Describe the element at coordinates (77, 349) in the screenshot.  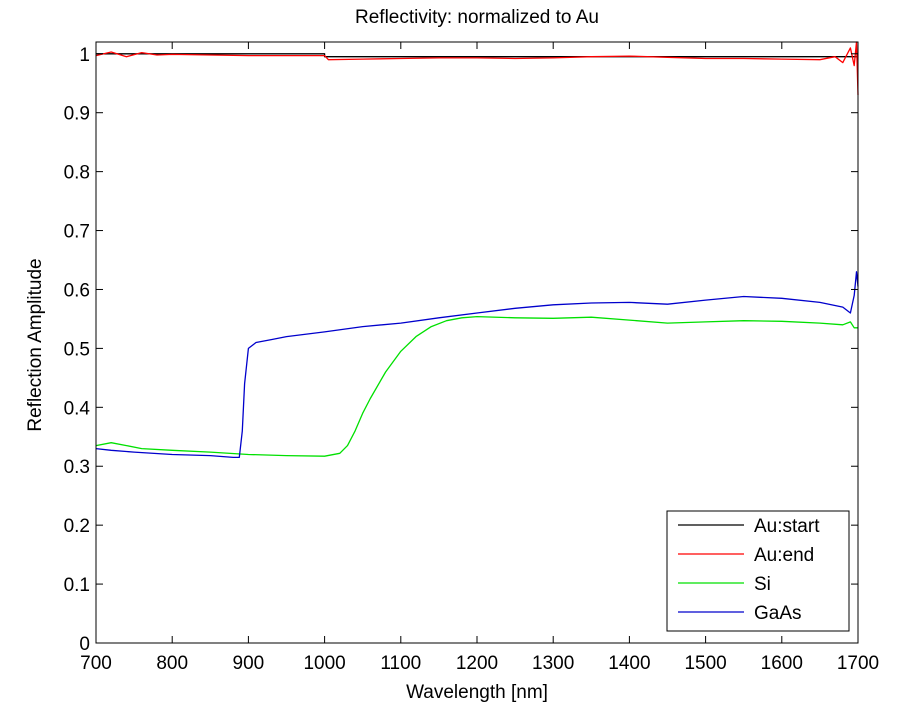
I see `y-tick-label: 0.5` at that location.